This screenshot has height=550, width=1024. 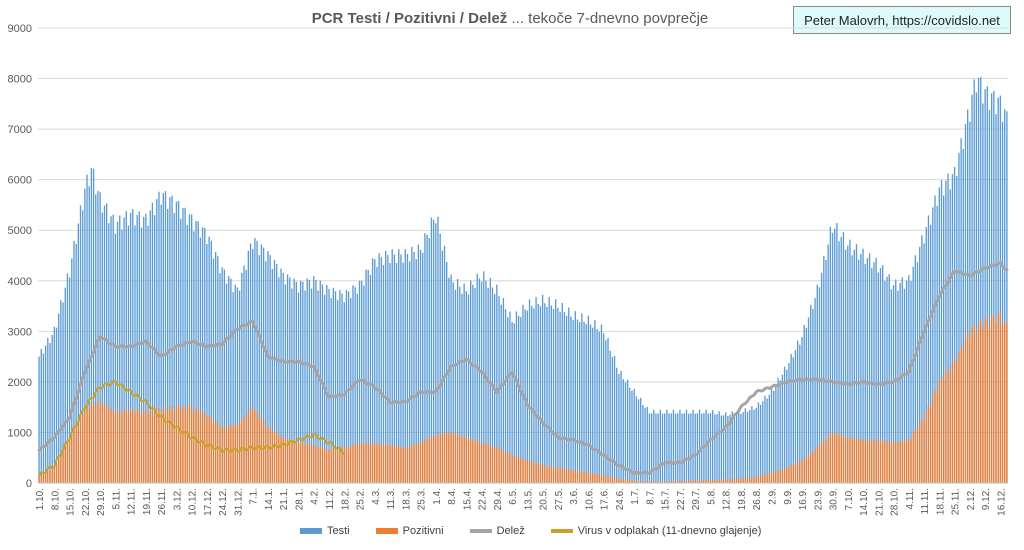 I want to click on x-tick-label: 5.8., so click(x=711, y=496).